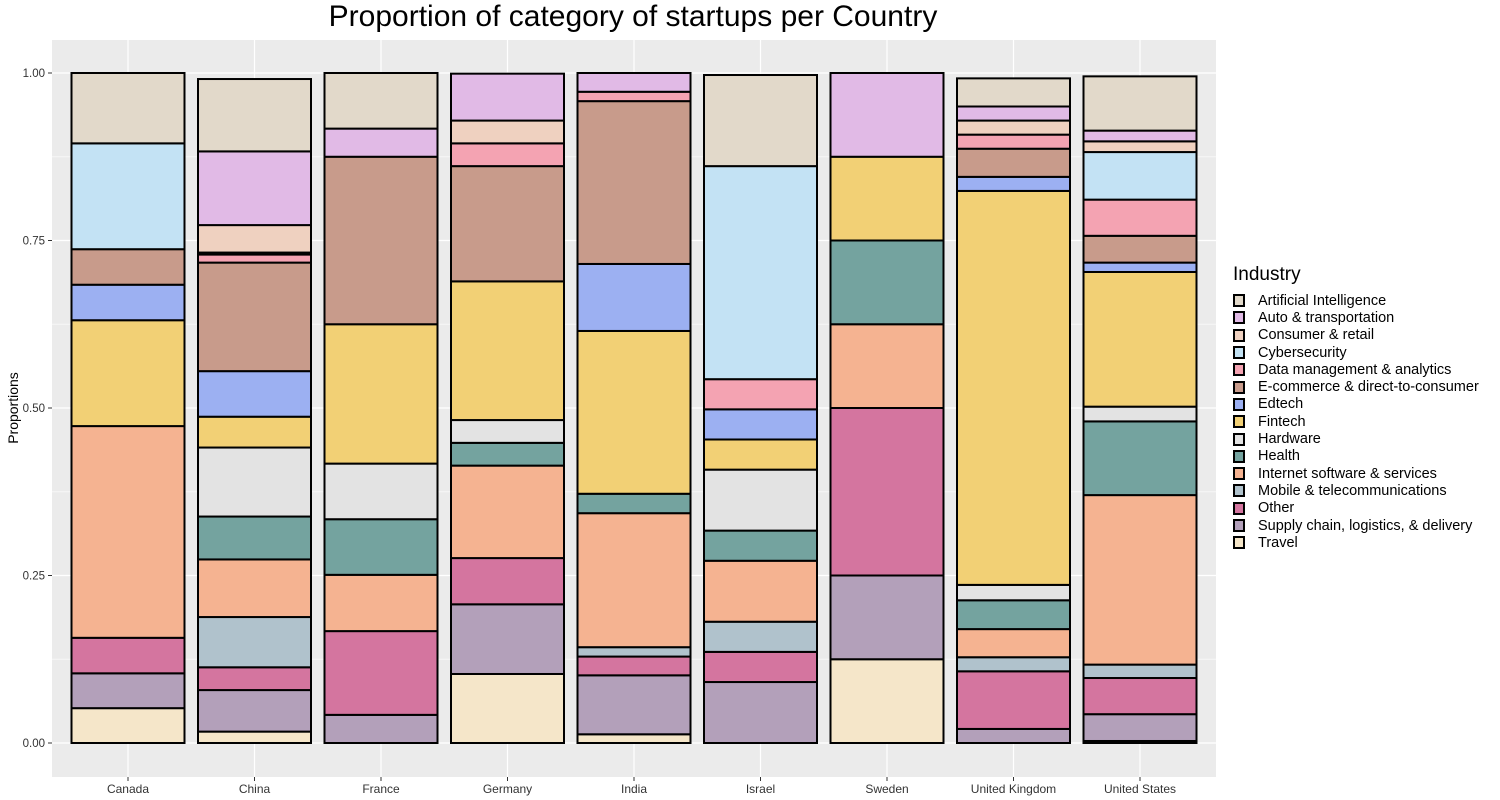 Image resolution: width=1500 pixels, height=800 pixels. Describe the element at coordinates (634, 789) in the screenshot. I see `x-tick-label: India` at that location.